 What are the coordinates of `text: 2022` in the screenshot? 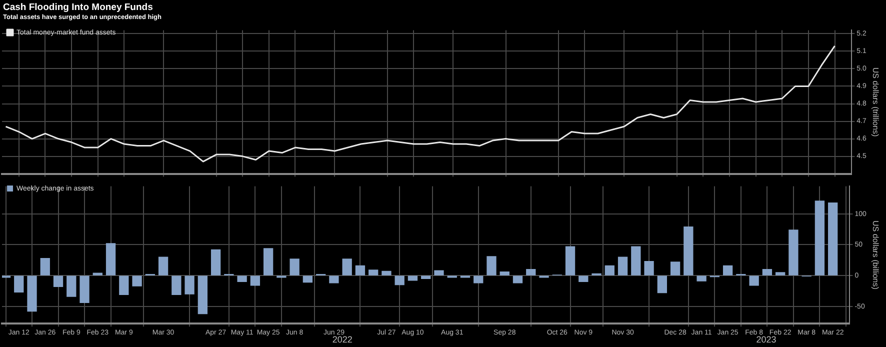 It's located at (342, 339).